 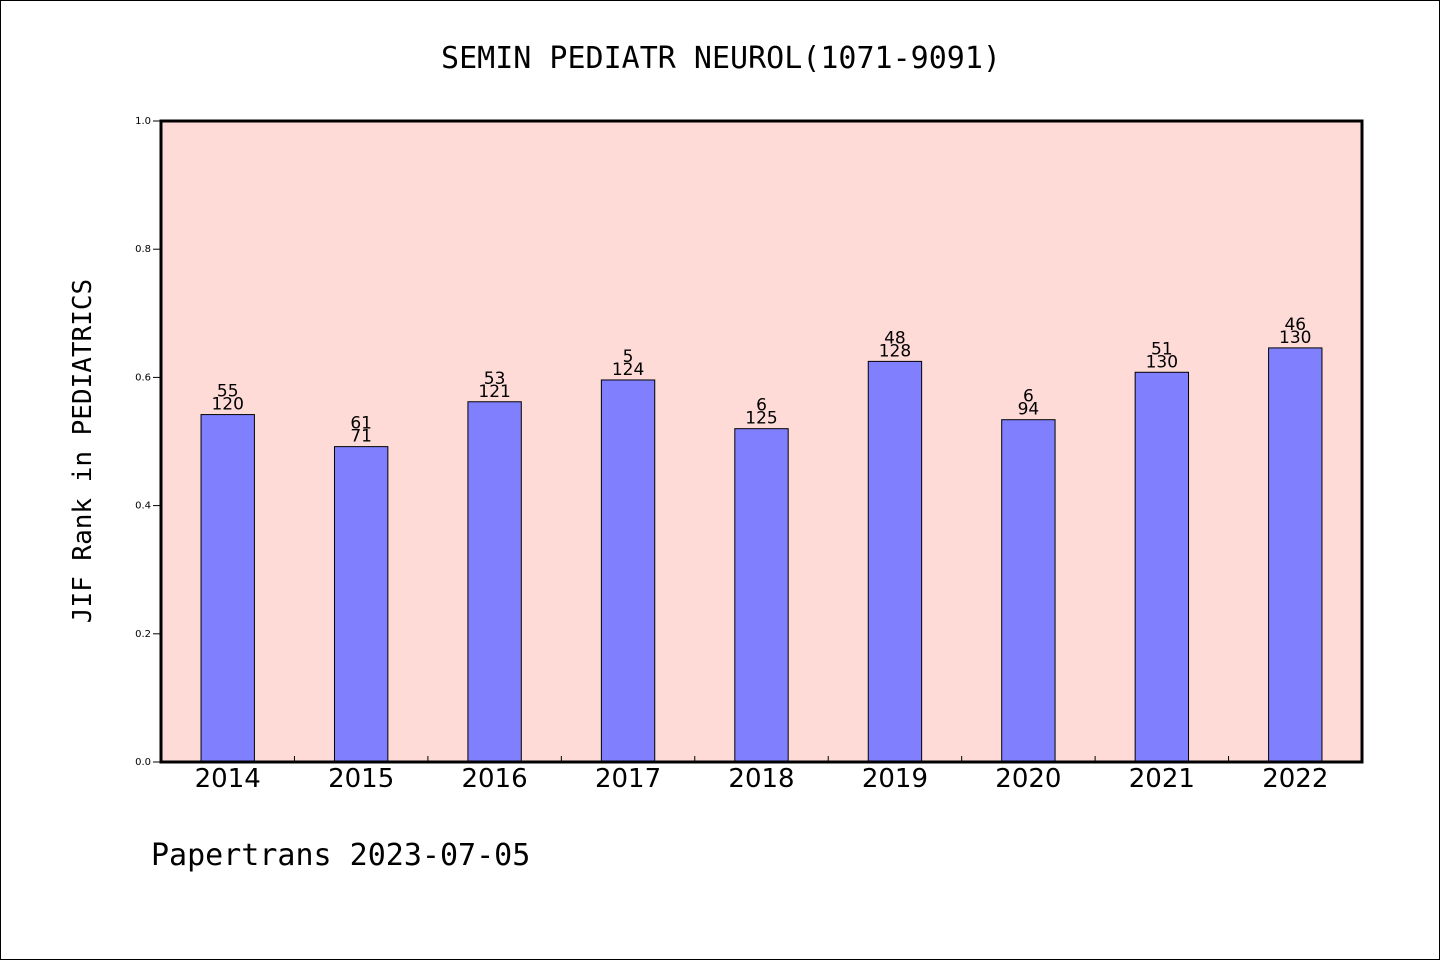 What do you see at coordinates (143, 762) in the screenshot?
I see `y-tick-label: 0.0` at bounding box center [143, 762].